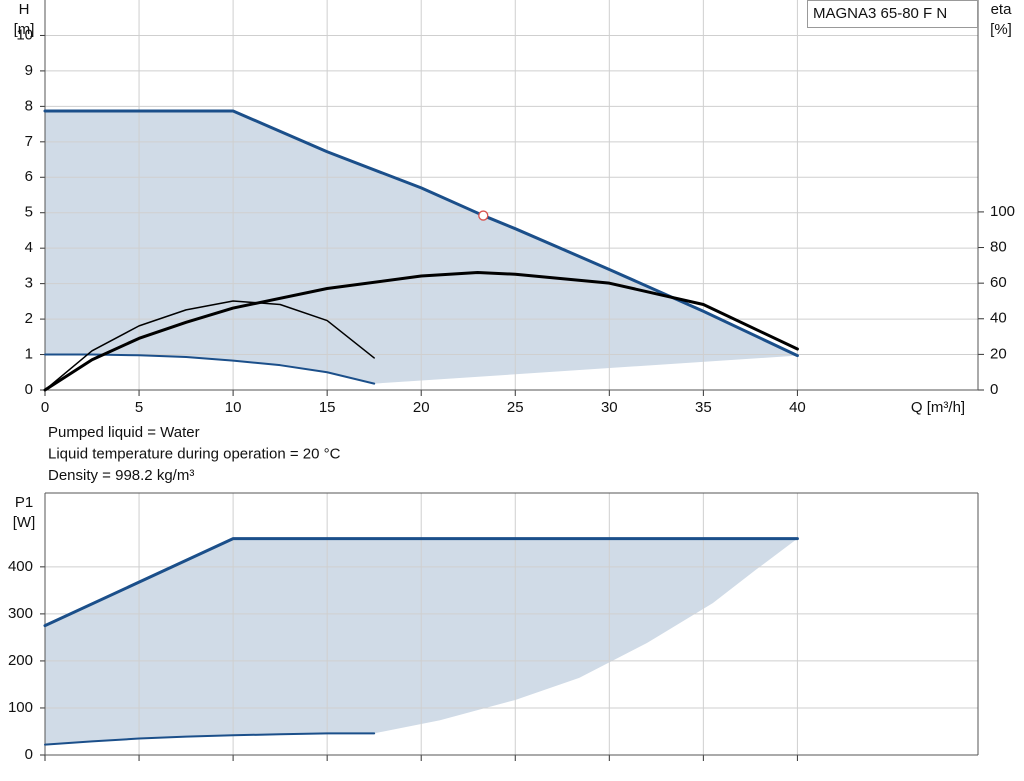 This screenshot has width=1024, height=781. What do you see at coordinates (24, 9) in the screenshot?
I see `y-axis-label: H` at bounding box center [24, 9].